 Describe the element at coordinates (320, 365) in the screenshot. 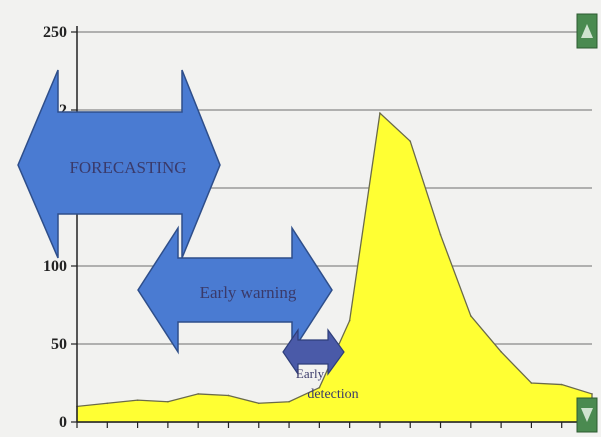

I see `early-detection-arrow: Early detection` at that location.